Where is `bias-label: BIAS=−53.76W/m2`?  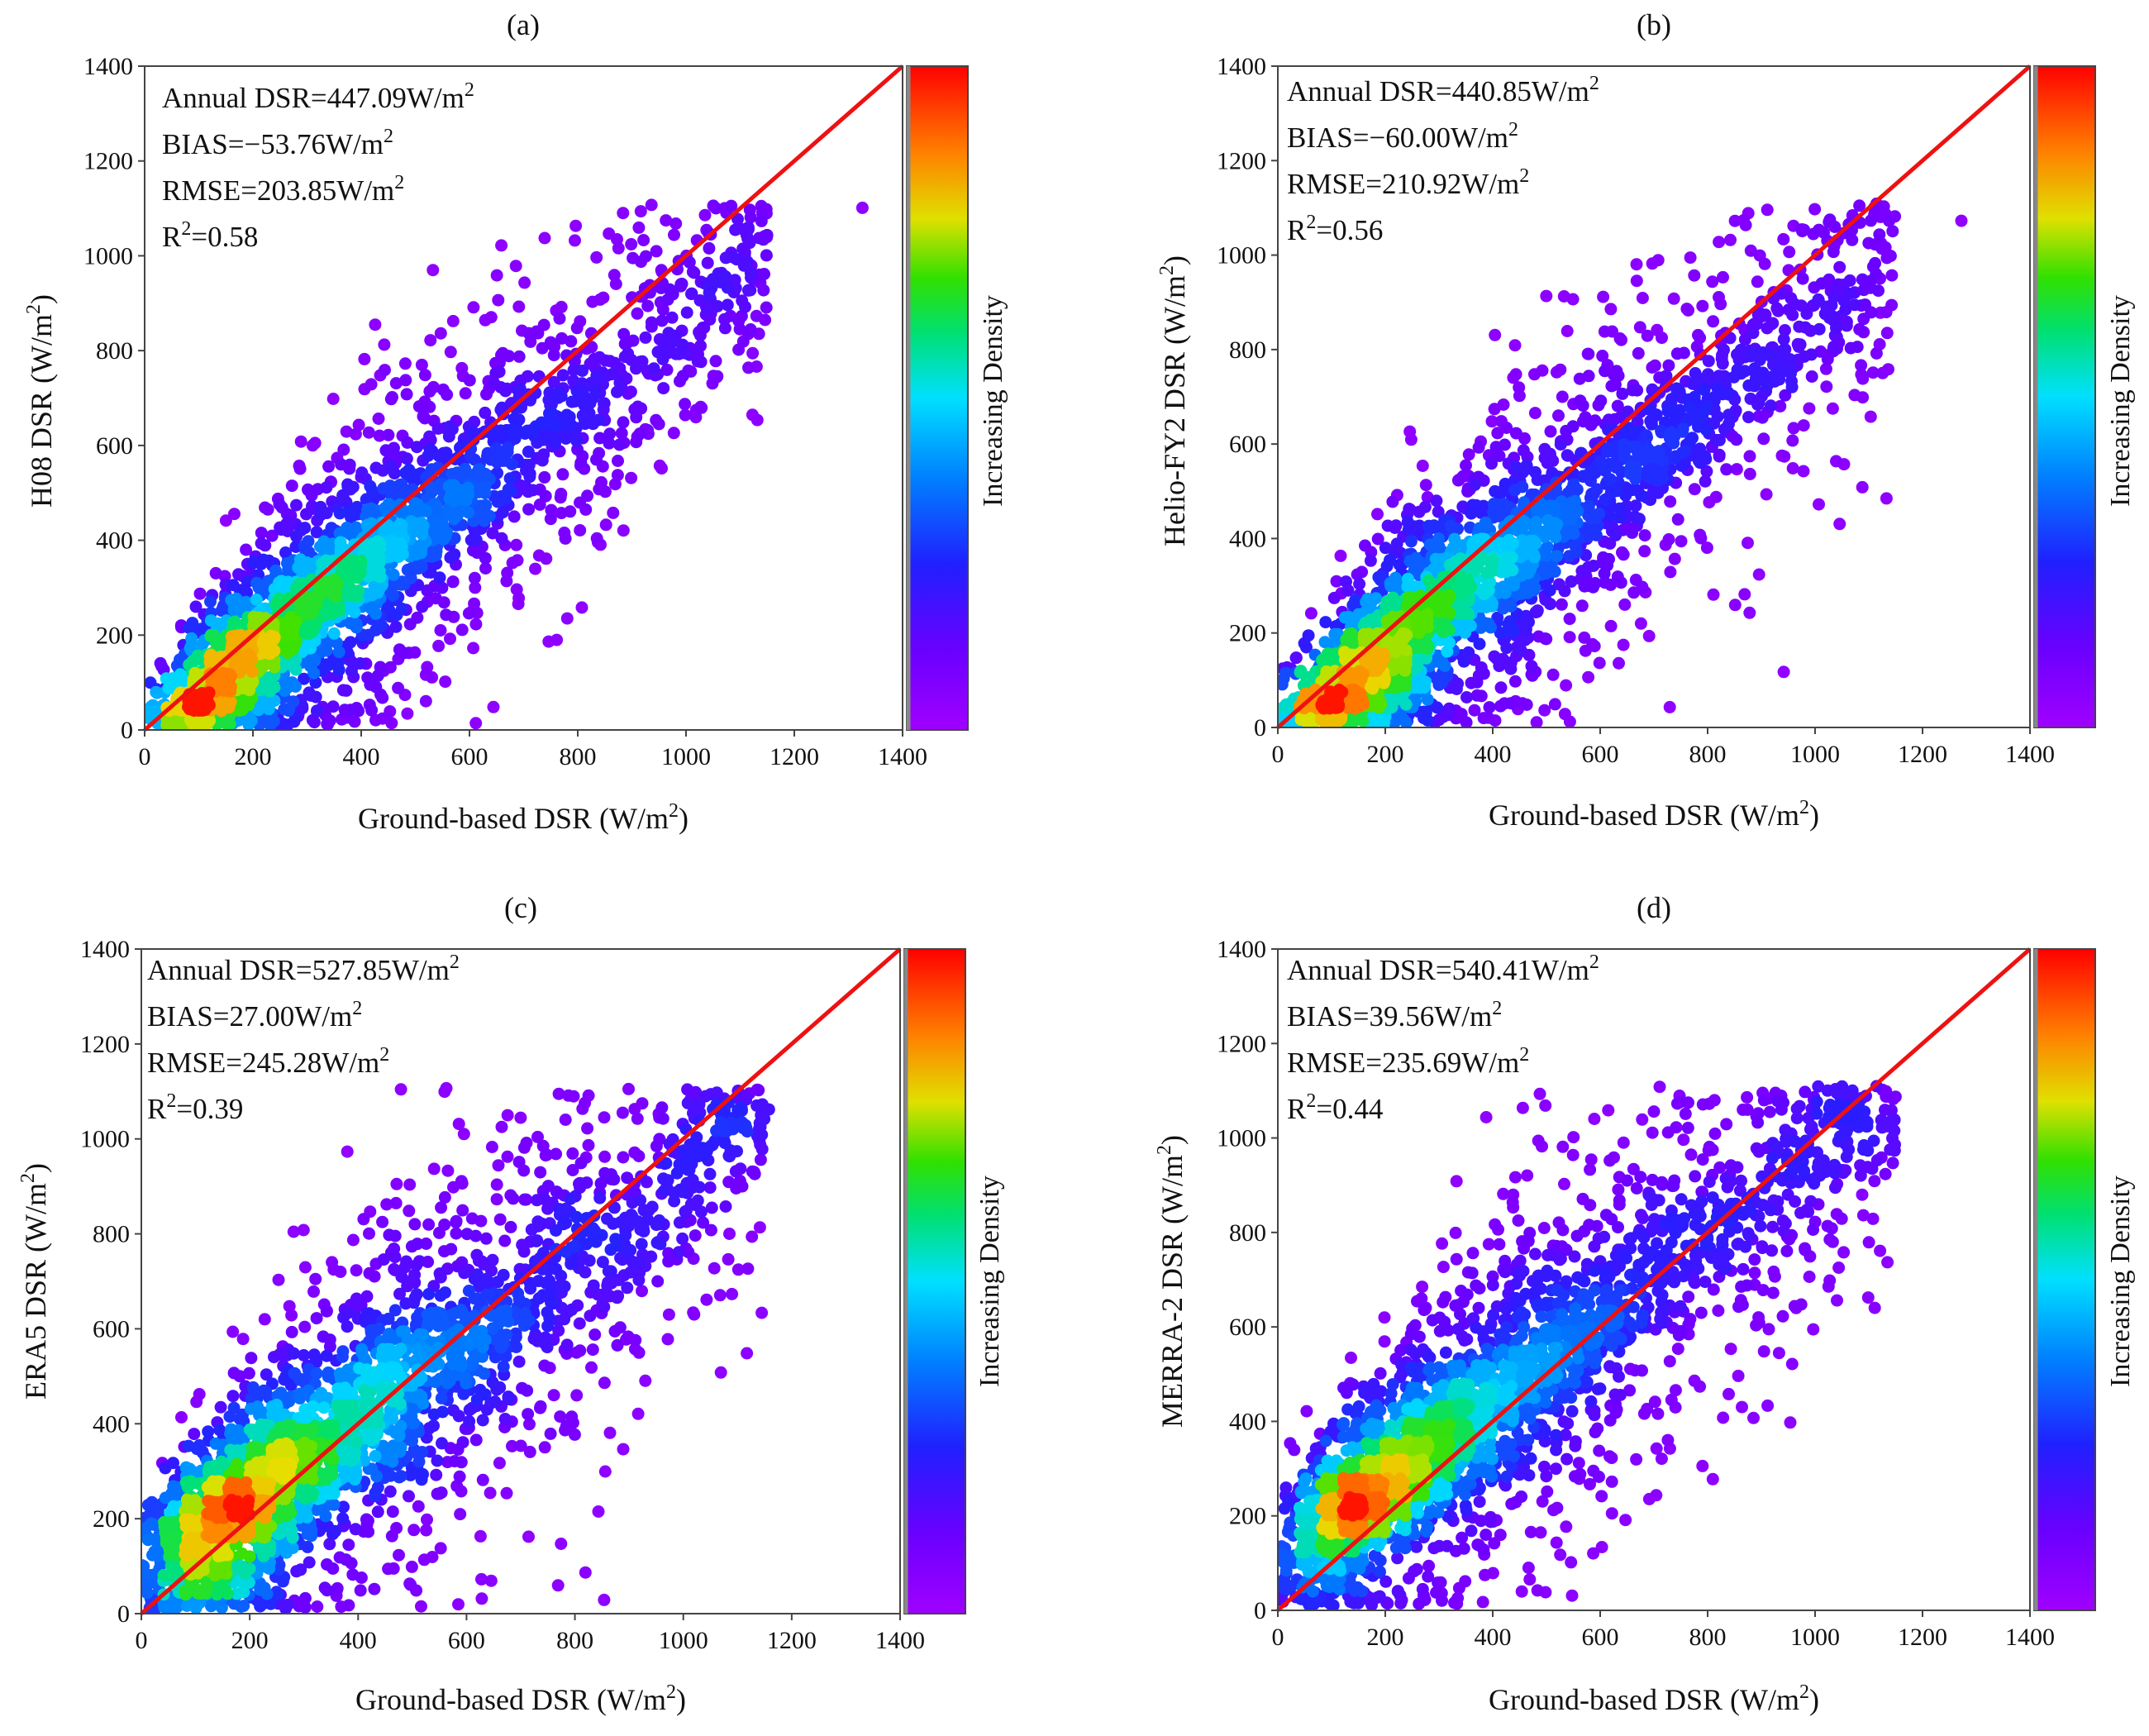 bias-label: BIAS=−53.76W/m2 is located at coordinates (277, 143).